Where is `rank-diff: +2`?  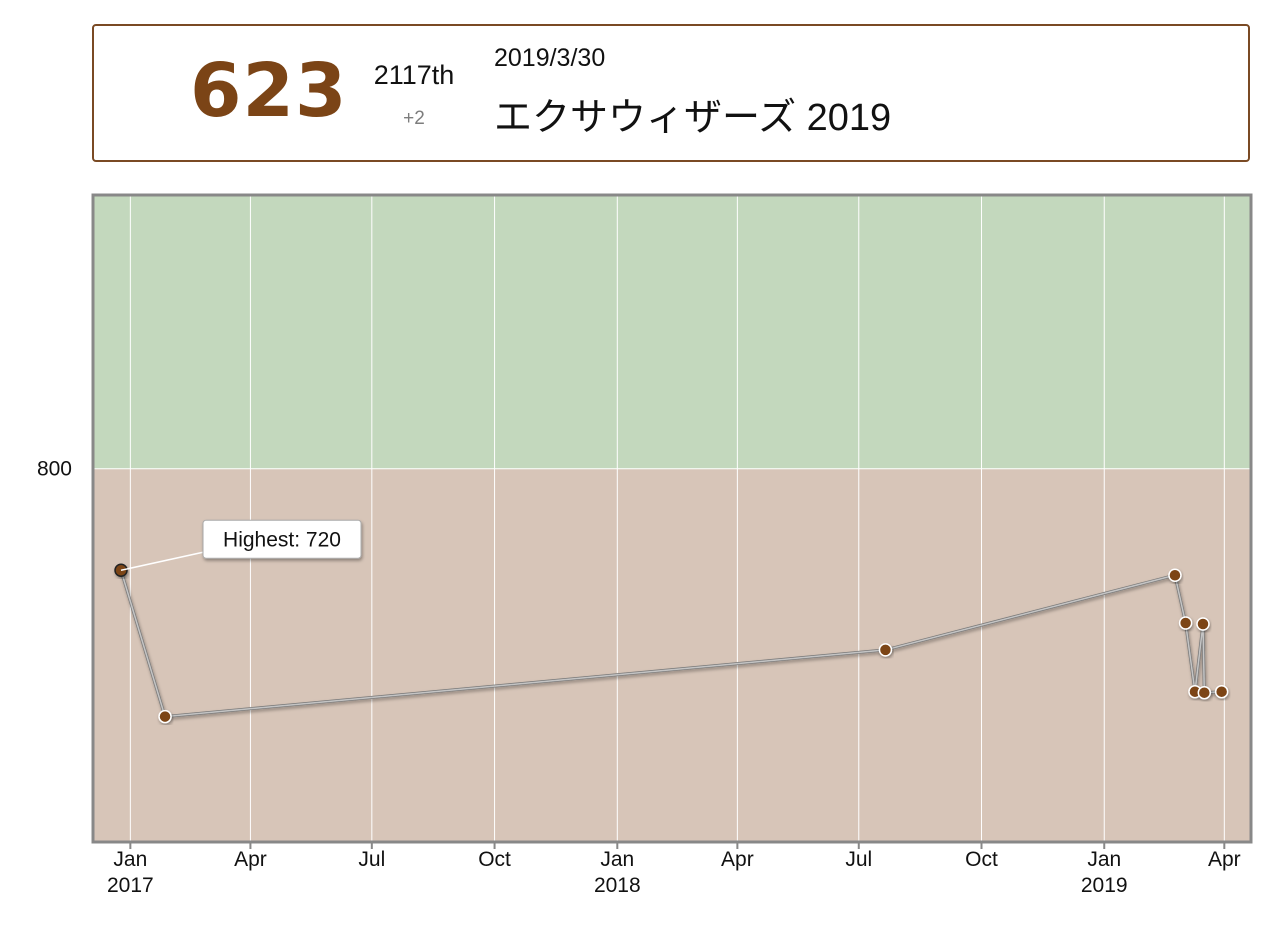
rank-diff: +2 is located at coordinates (414, 118).